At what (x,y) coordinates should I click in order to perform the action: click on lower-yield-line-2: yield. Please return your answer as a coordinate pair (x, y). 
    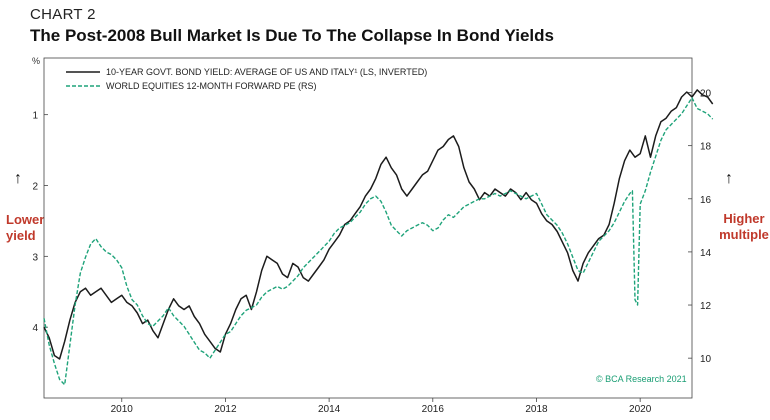
    Looking at the image, I should click on (21, 235).